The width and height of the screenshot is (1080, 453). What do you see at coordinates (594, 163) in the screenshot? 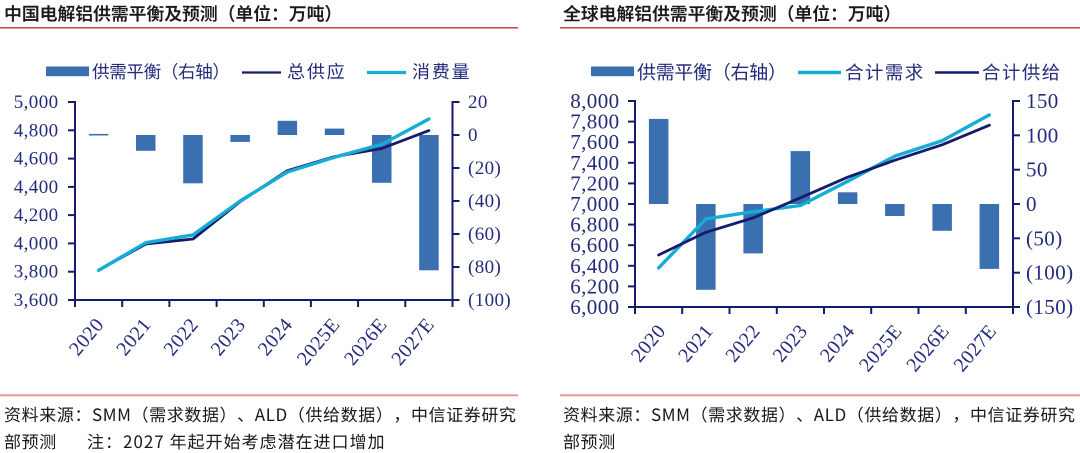
I see `svg-text: 7,400` at bounding box center [594, 163].